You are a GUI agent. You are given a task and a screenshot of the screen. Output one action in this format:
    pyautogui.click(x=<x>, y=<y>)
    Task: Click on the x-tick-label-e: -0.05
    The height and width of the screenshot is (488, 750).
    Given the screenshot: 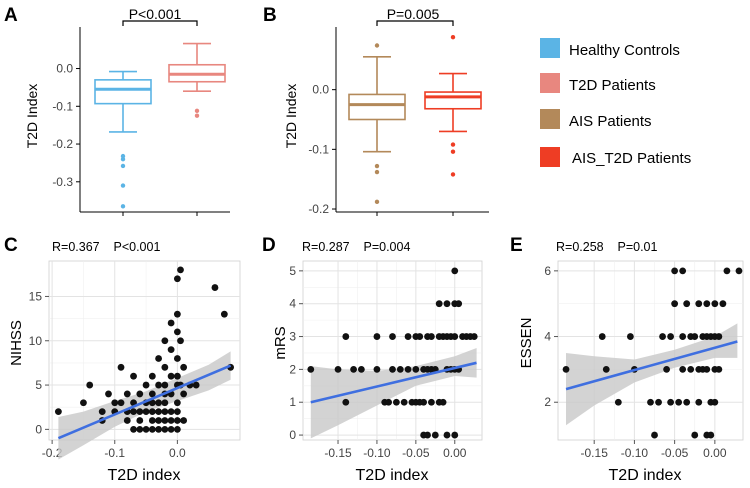 What is the action you would take?
    pyautogui.click(x=675, y=453)
    